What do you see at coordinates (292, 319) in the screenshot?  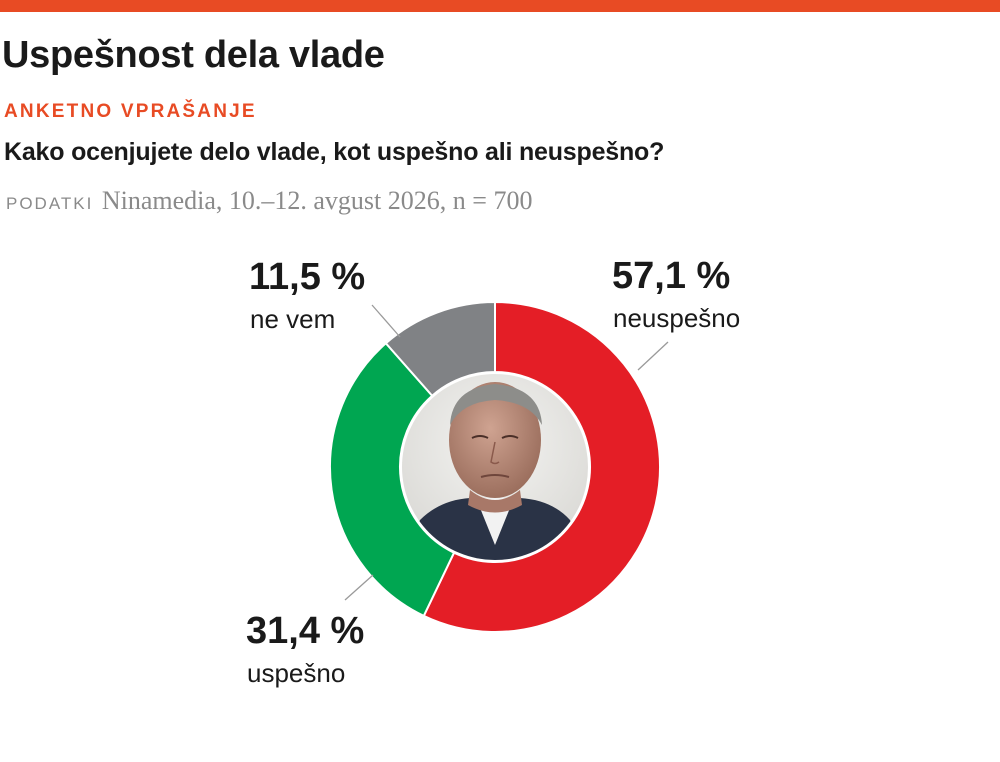 I see `category-label: ne vem` at bounding box center [292, 319].